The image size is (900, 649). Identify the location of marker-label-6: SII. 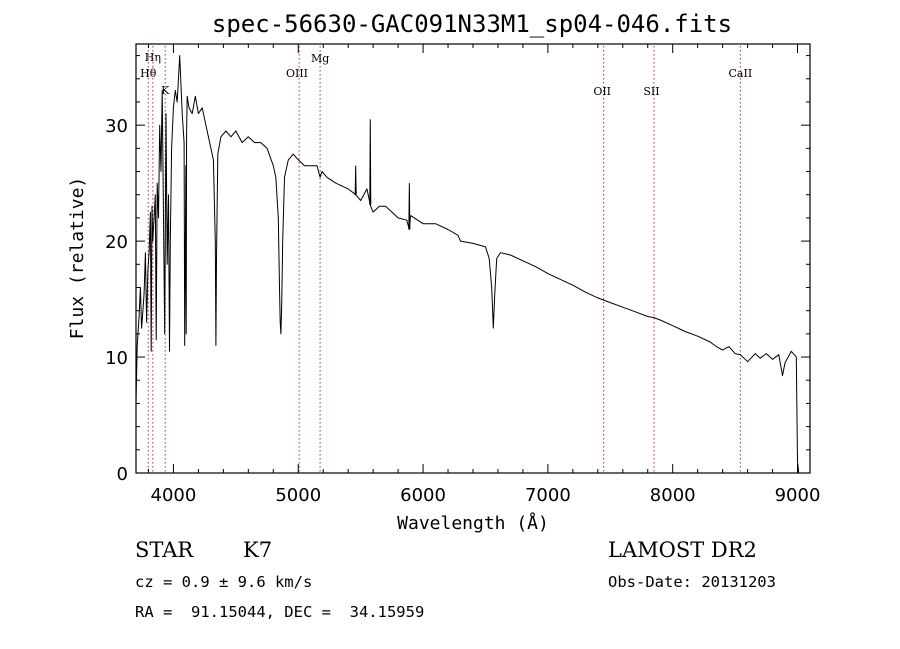
(651, 91).